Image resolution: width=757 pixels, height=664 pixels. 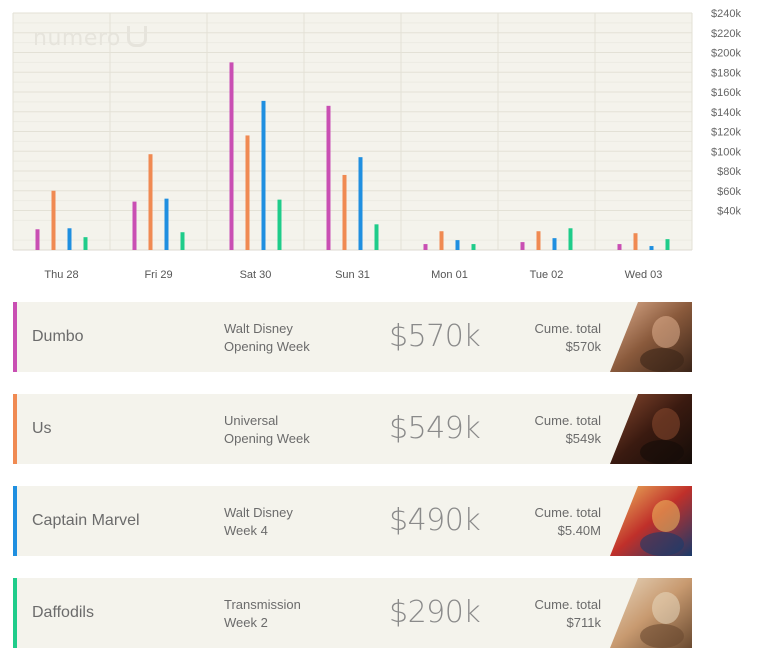 What do you see at coordinates (726, 93) in the screenshot?
I see `y-tick-label: $160k` at bounding box center [726, 93].